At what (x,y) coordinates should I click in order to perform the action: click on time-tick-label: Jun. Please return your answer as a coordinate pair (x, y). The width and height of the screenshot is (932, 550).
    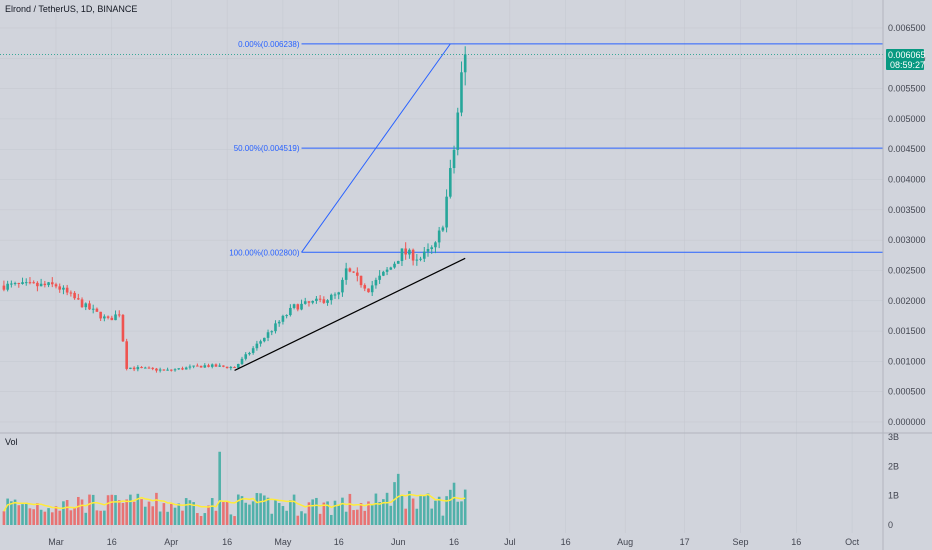
    Looking at the image, I should click on (398, 542).